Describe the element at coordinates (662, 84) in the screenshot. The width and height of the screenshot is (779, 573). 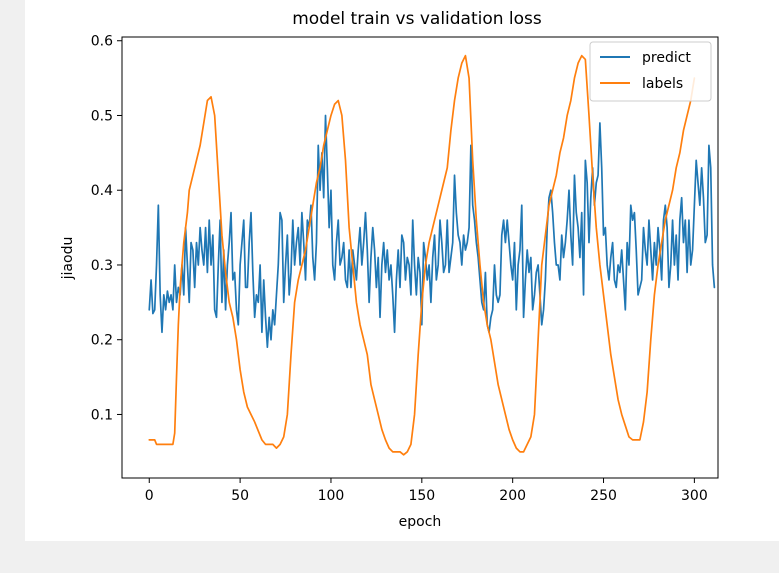
I see `legend-label-labels: labels` at that location.